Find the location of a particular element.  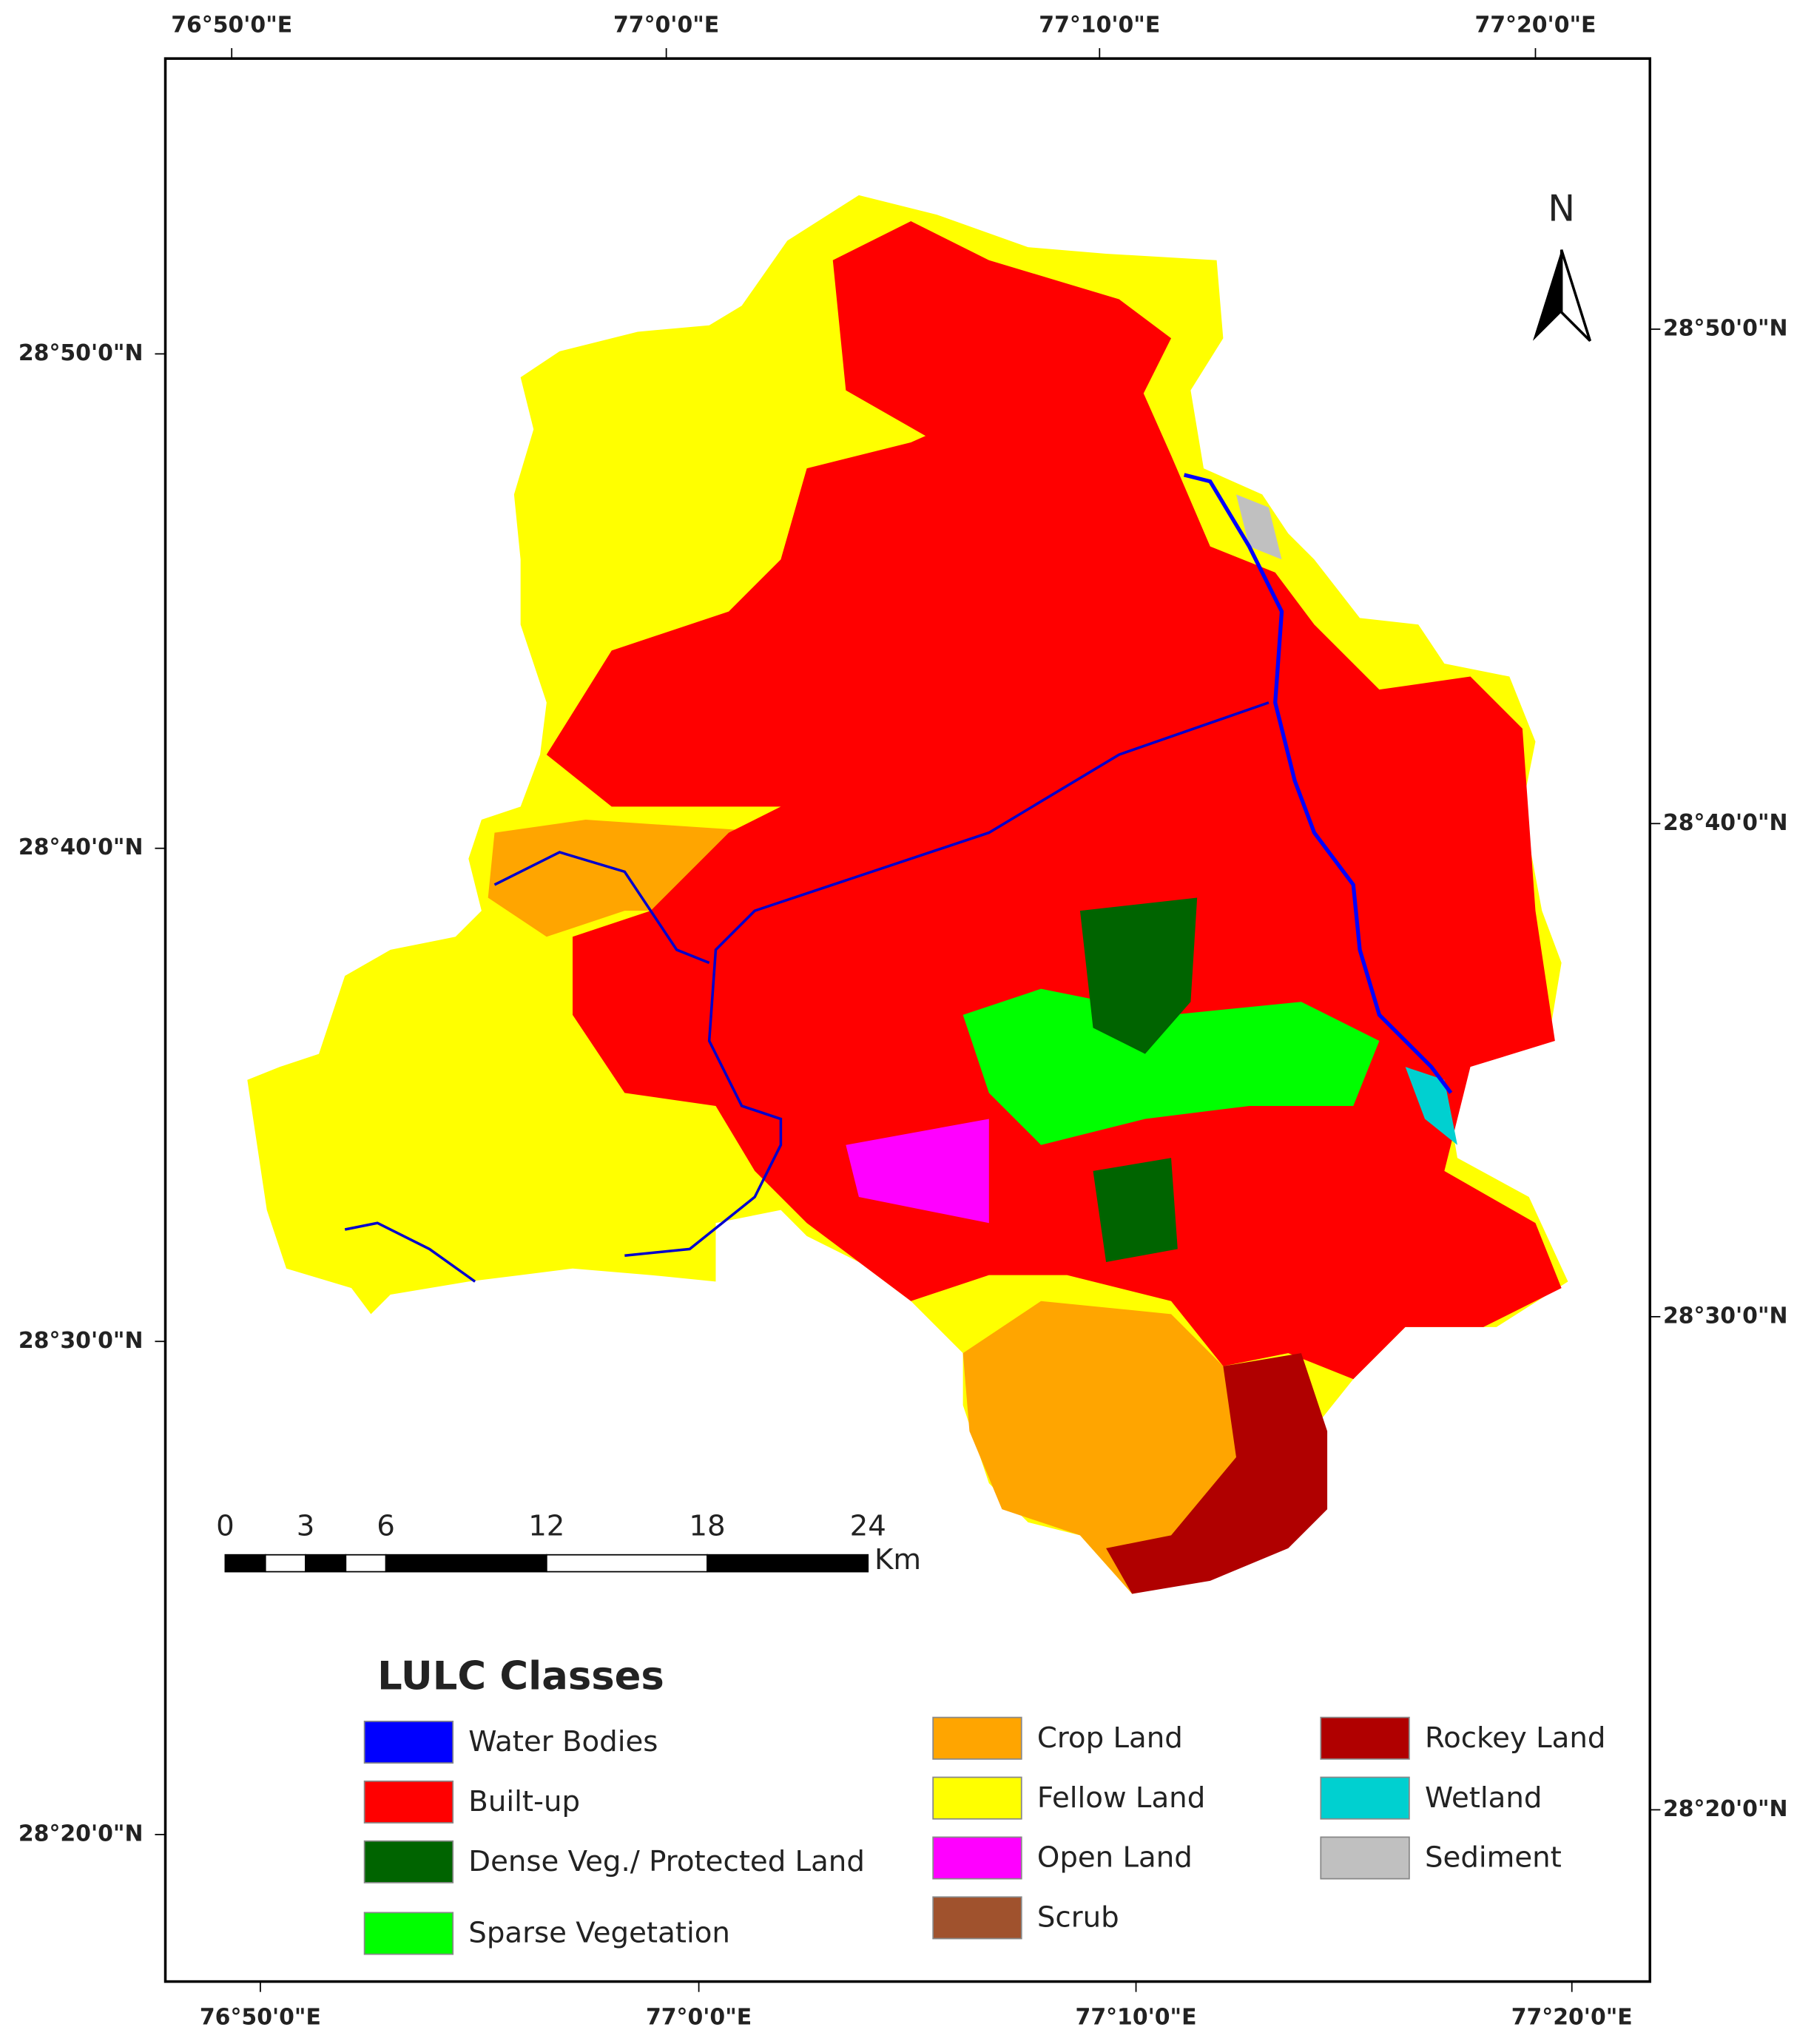

legend-label: Sediment is located at coordinates (1493, 1858).